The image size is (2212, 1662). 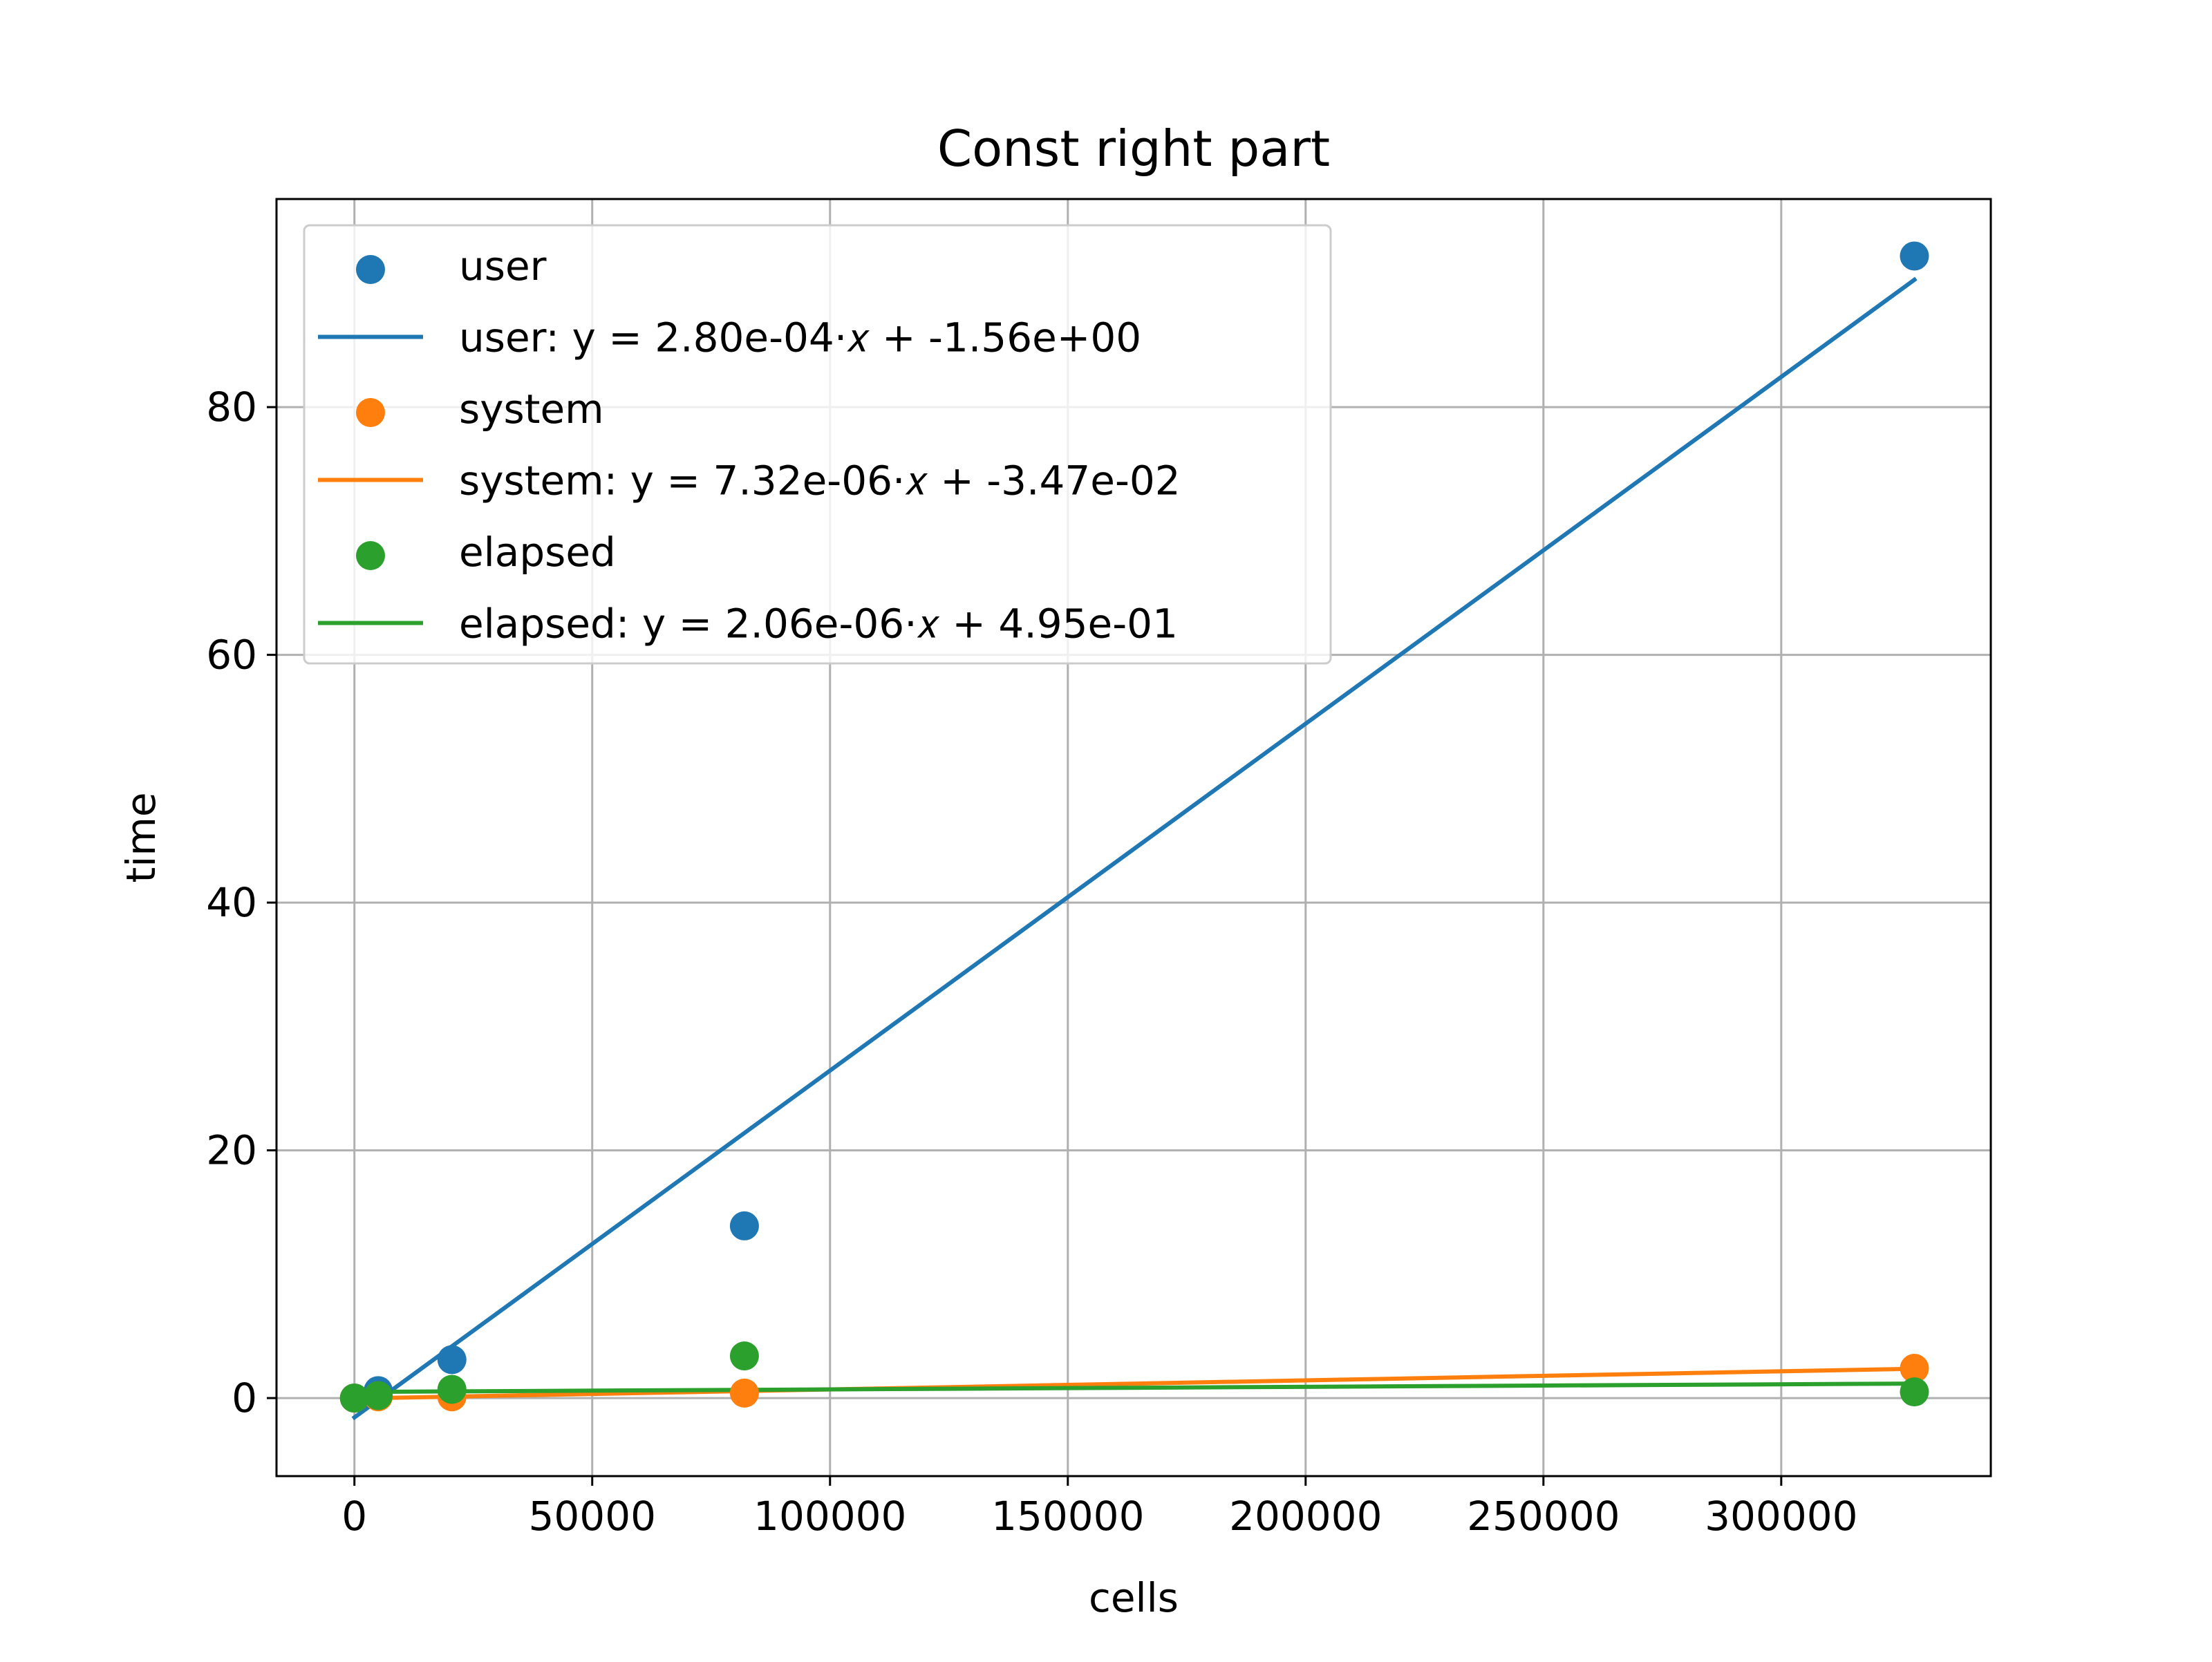 What do you see at coordinates (232, 902) in the screenshot?
I see `y-tick-label: 40` at bounding box center [232, 902].